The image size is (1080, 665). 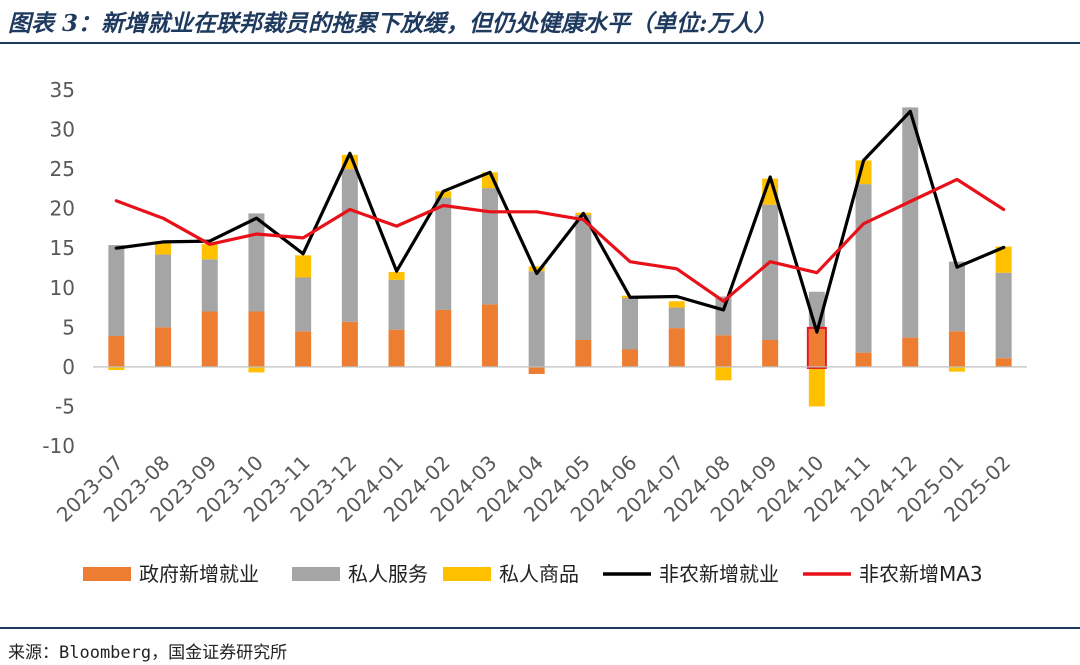 I want to click on legend-label: 私人服务, so click(x=388, y=574).